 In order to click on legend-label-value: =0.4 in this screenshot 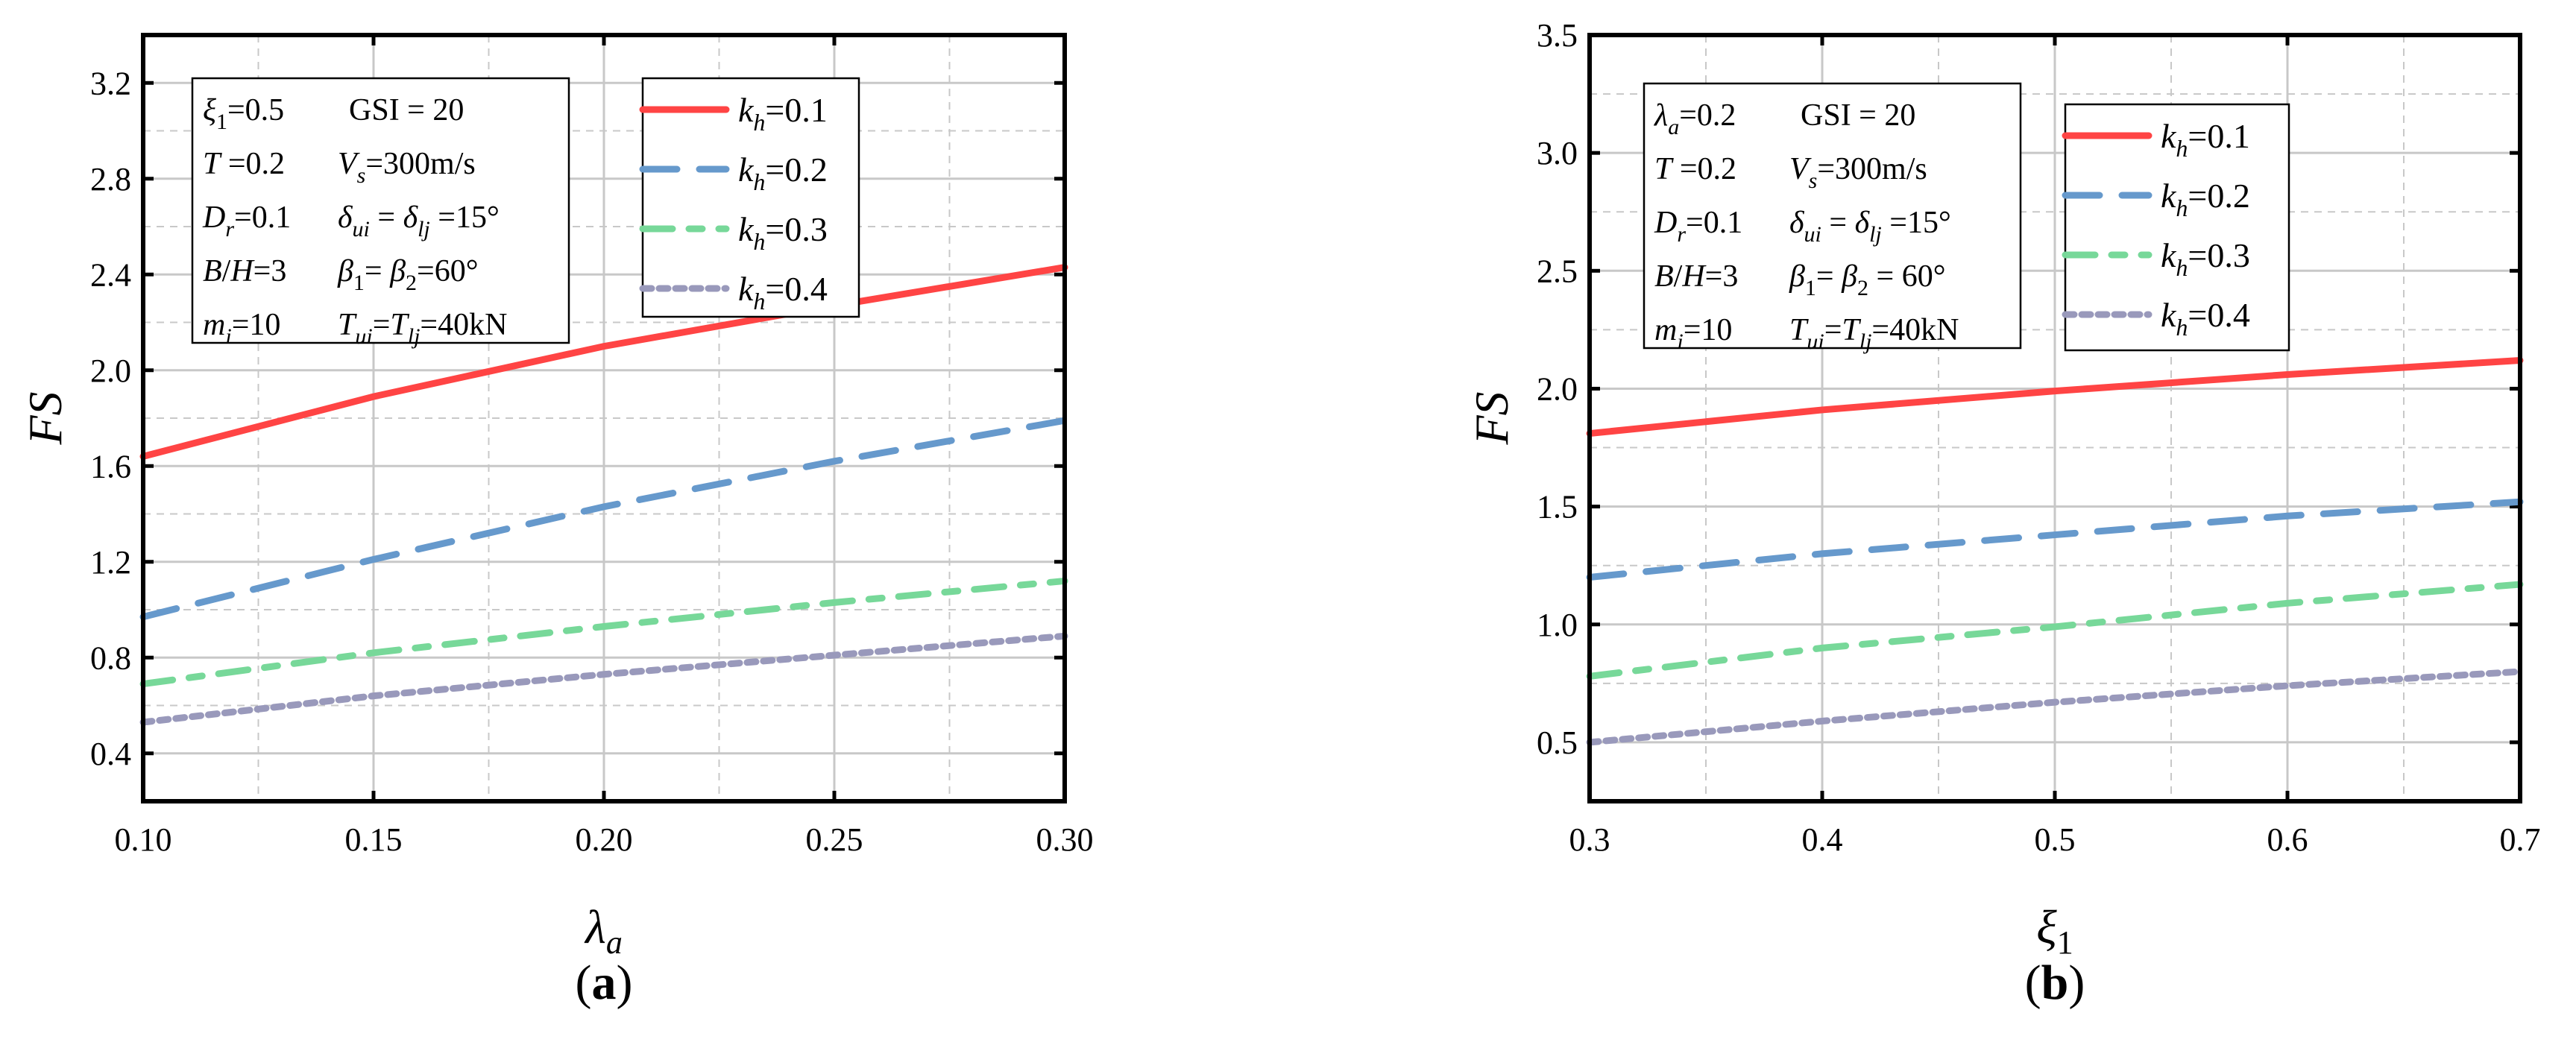, I will do `click(796, 289)`.